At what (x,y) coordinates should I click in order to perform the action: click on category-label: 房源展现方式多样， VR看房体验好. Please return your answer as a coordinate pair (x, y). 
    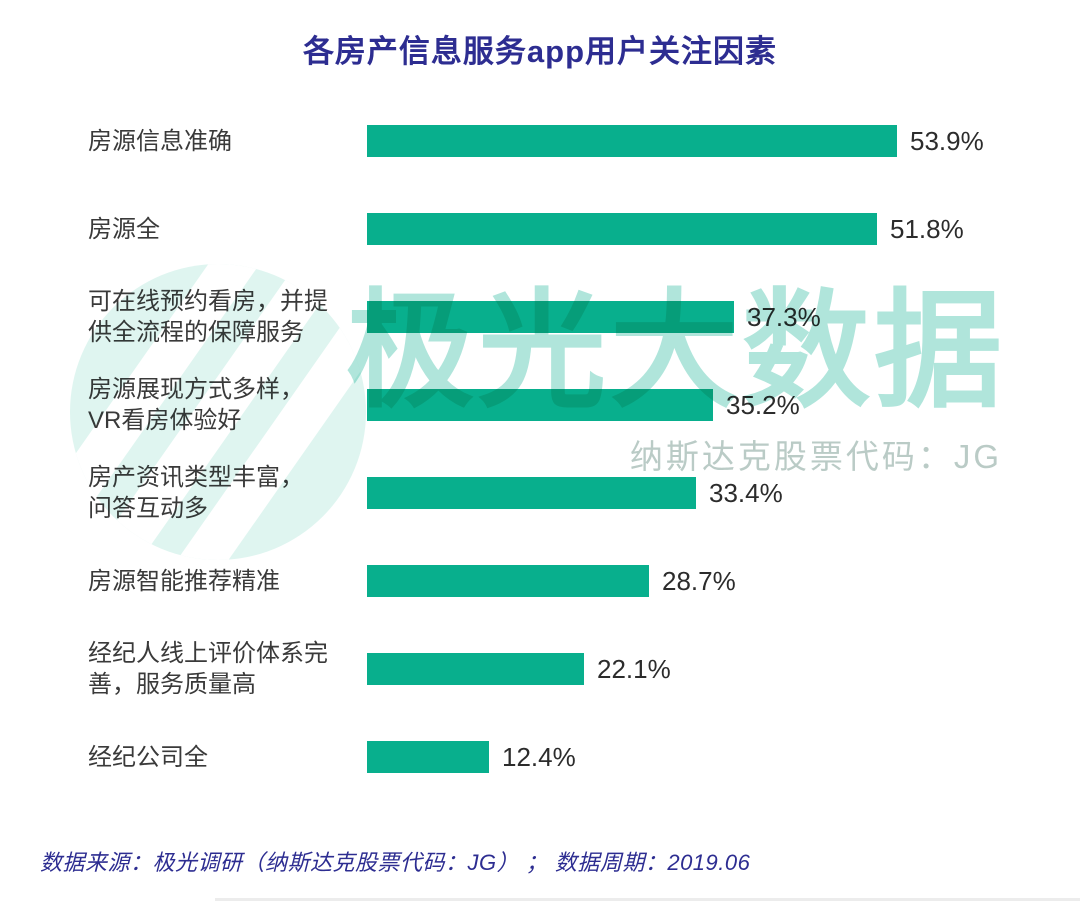
    Looking at the image, I should click on (196, 405).